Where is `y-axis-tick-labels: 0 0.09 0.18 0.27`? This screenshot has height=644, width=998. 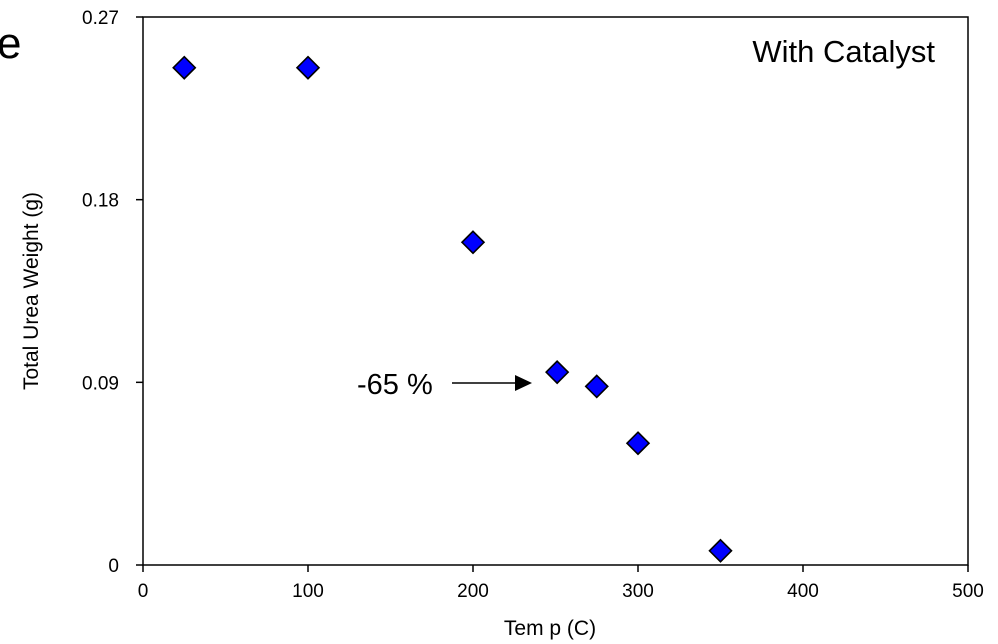 y-axis-tick-labels: 0 0.09 0.18 0.27 is located at coordinates (100, 292).